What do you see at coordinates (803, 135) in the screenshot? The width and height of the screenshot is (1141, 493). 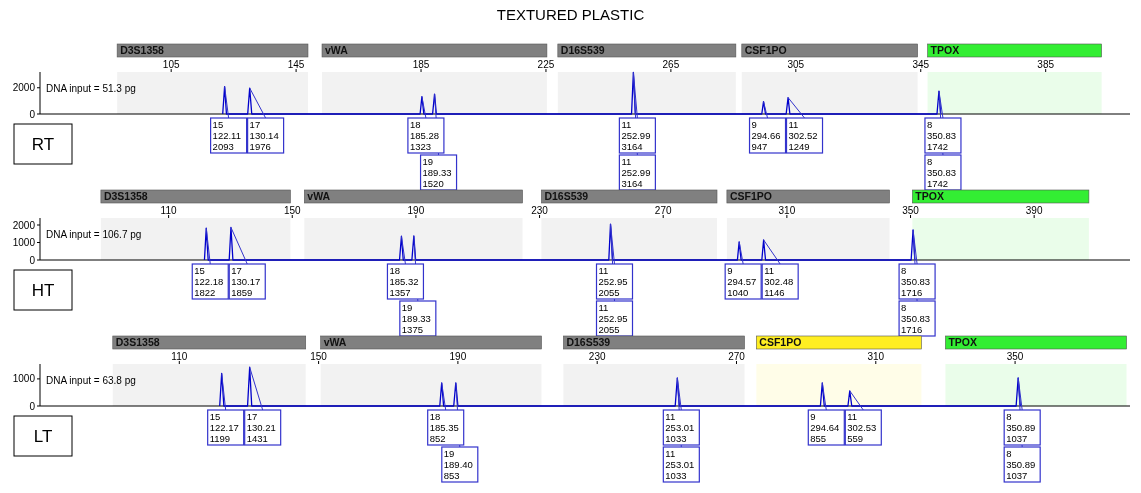 I see `annotation: 11 302.52 1249` at bounding box center [803, 135].